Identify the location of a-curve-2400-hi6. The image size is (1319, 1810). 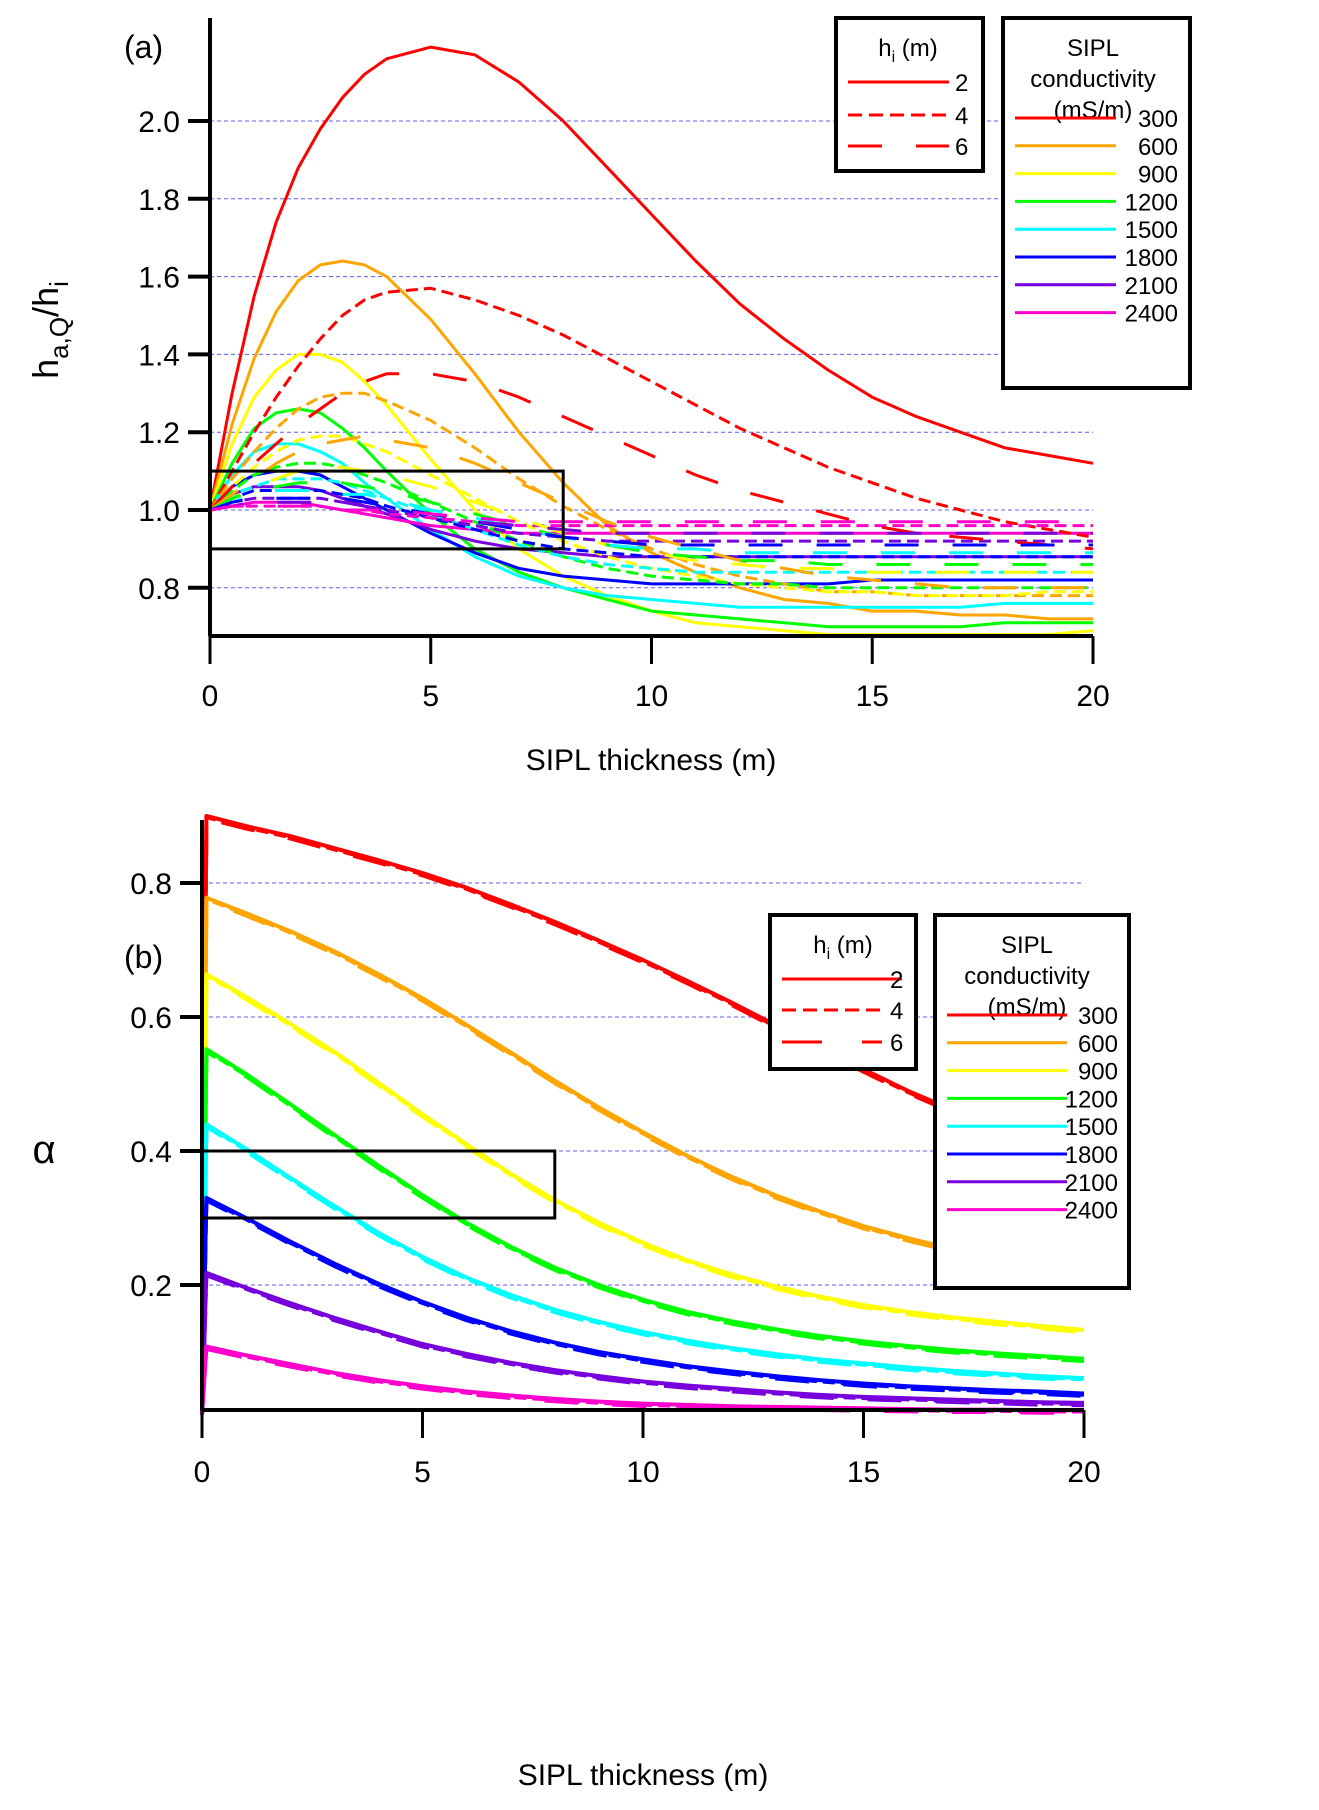
(651, 514).